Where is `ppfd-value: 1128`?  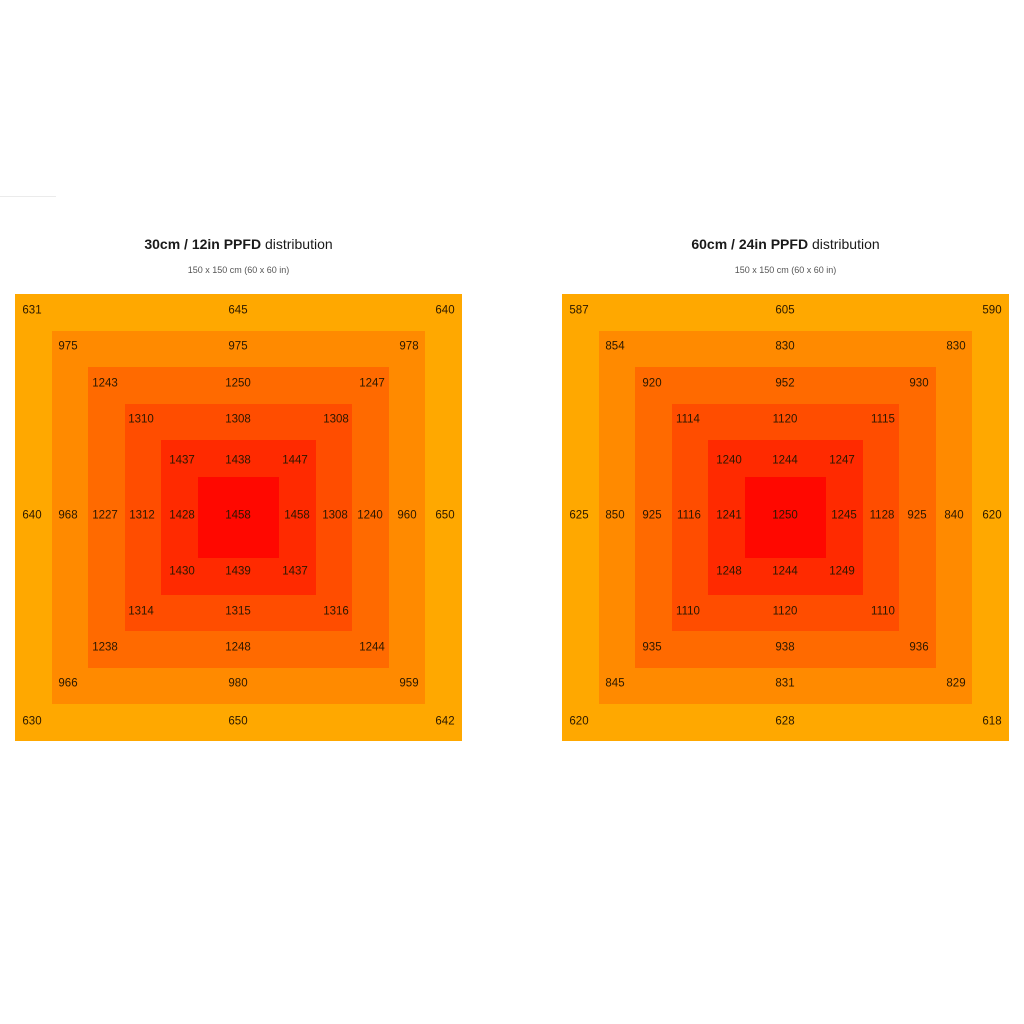 ppfd-value: 1128 is located at coordinates (882, 515).